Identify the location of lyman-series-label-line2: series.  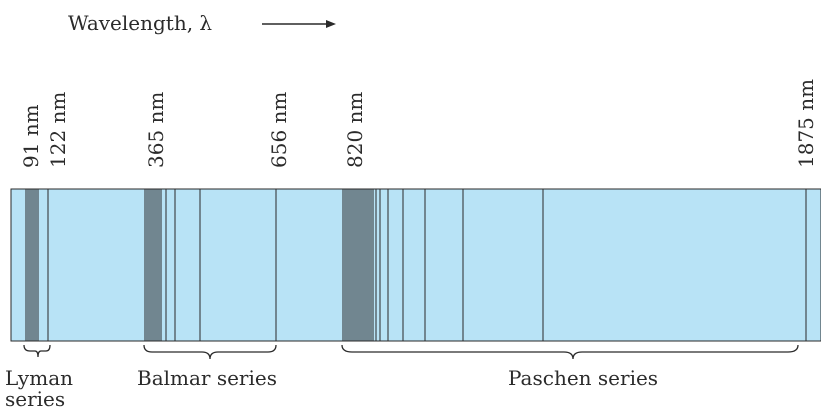
(35, 398).